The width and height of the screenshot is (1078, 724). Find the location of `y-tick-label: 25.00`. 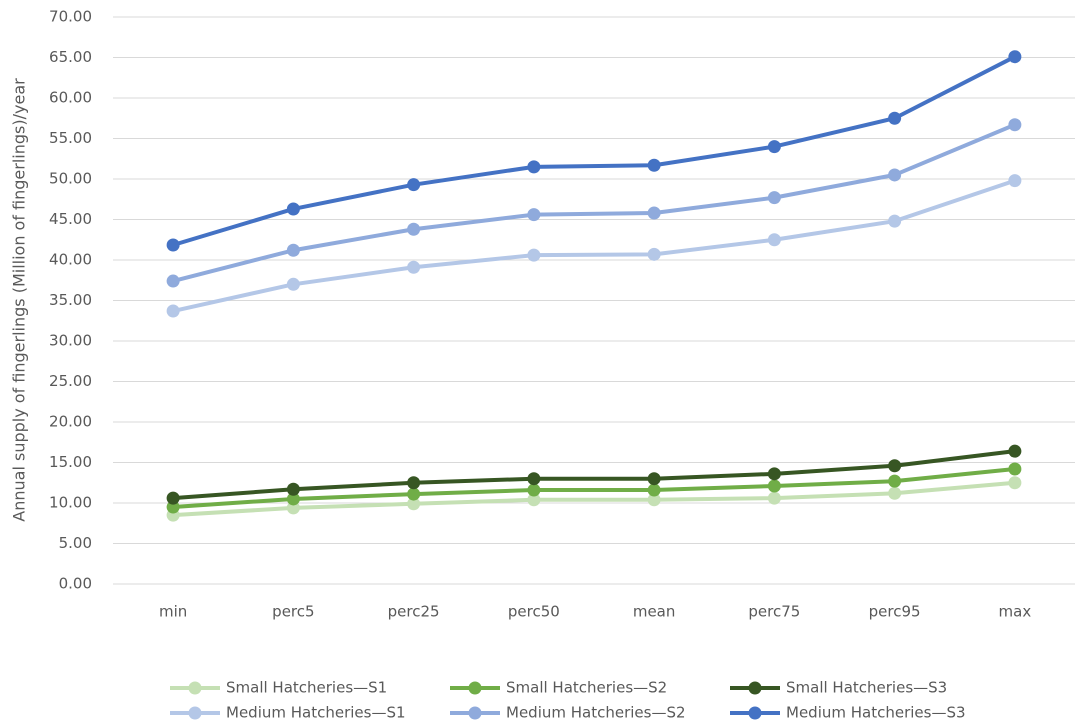

y-tick-label: 25.00 is located at coordinates (70, 381).